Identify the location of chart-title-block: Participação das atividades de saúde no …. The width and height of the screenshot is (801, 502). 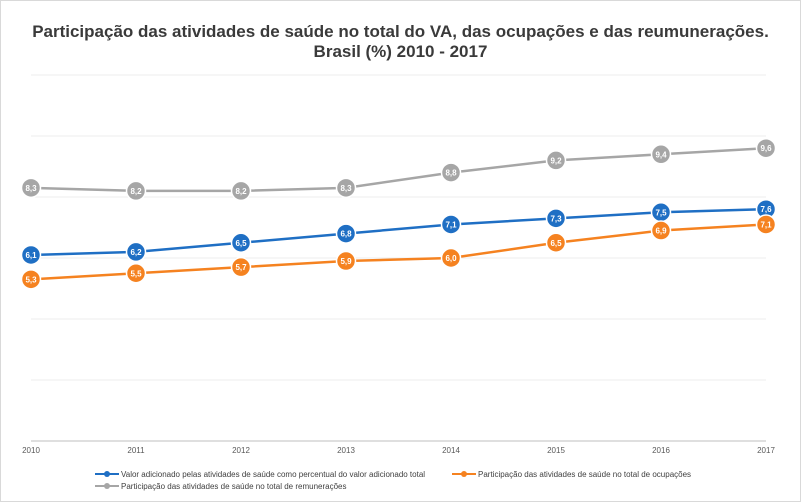
(400, 42).